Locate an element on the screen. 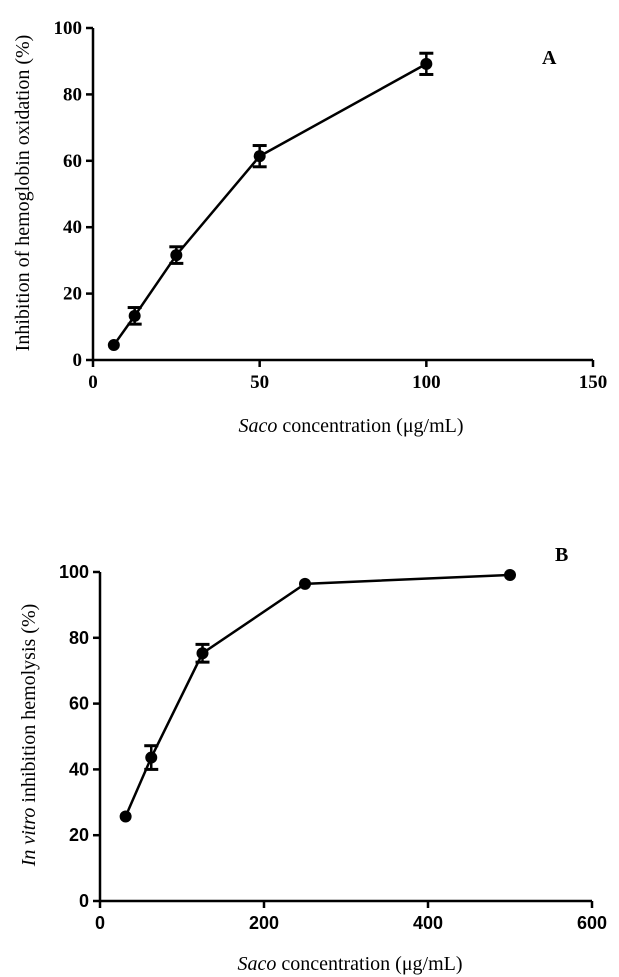 The image size is (619, 977). panel-b-y-axis-label-rest: inhibition hemolysis (%) is located at coordinates (29, 706).